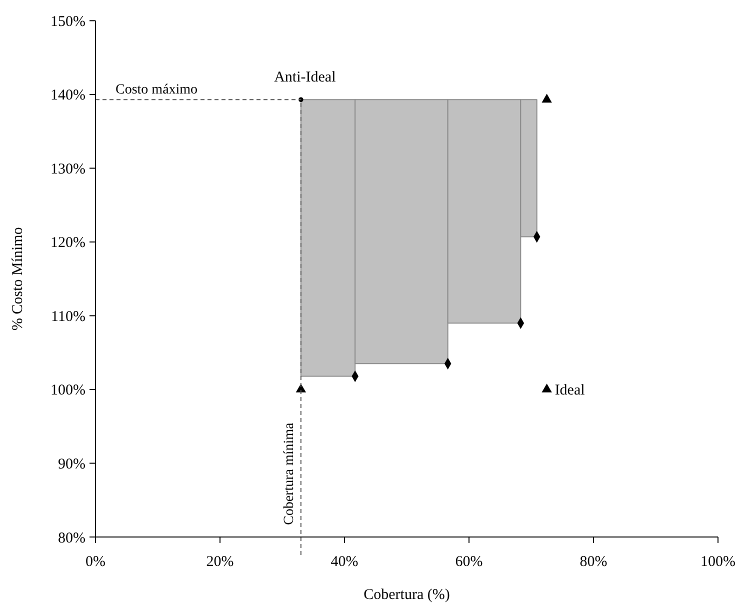 The height and width of the screenshot is (605, 738). What do you see at coordinates (469, 562) in the screenshot?
I see `x-tick-label: 60%` at bounding box center [469, 562].